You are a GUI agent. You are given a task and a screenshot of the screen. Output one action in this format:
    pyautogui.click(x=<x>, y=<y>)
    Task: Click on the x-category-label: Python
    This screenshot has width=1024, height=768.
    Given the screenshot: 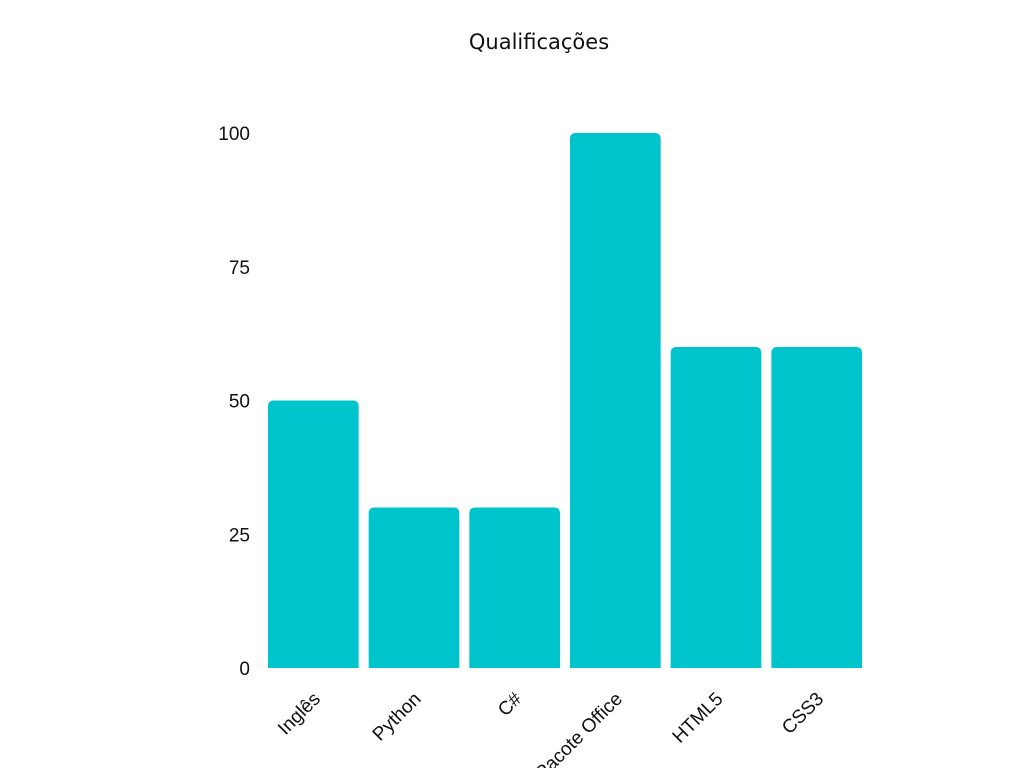 What is the action you would take?
    pyautogui.click(x=397, y=717)
    